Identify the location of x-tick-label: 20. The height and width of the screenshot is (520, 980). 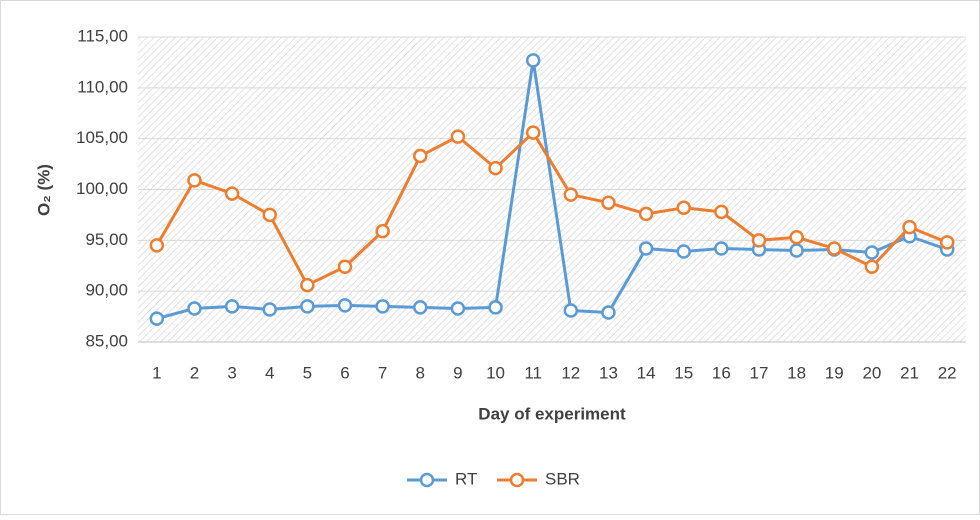
(871, 372).